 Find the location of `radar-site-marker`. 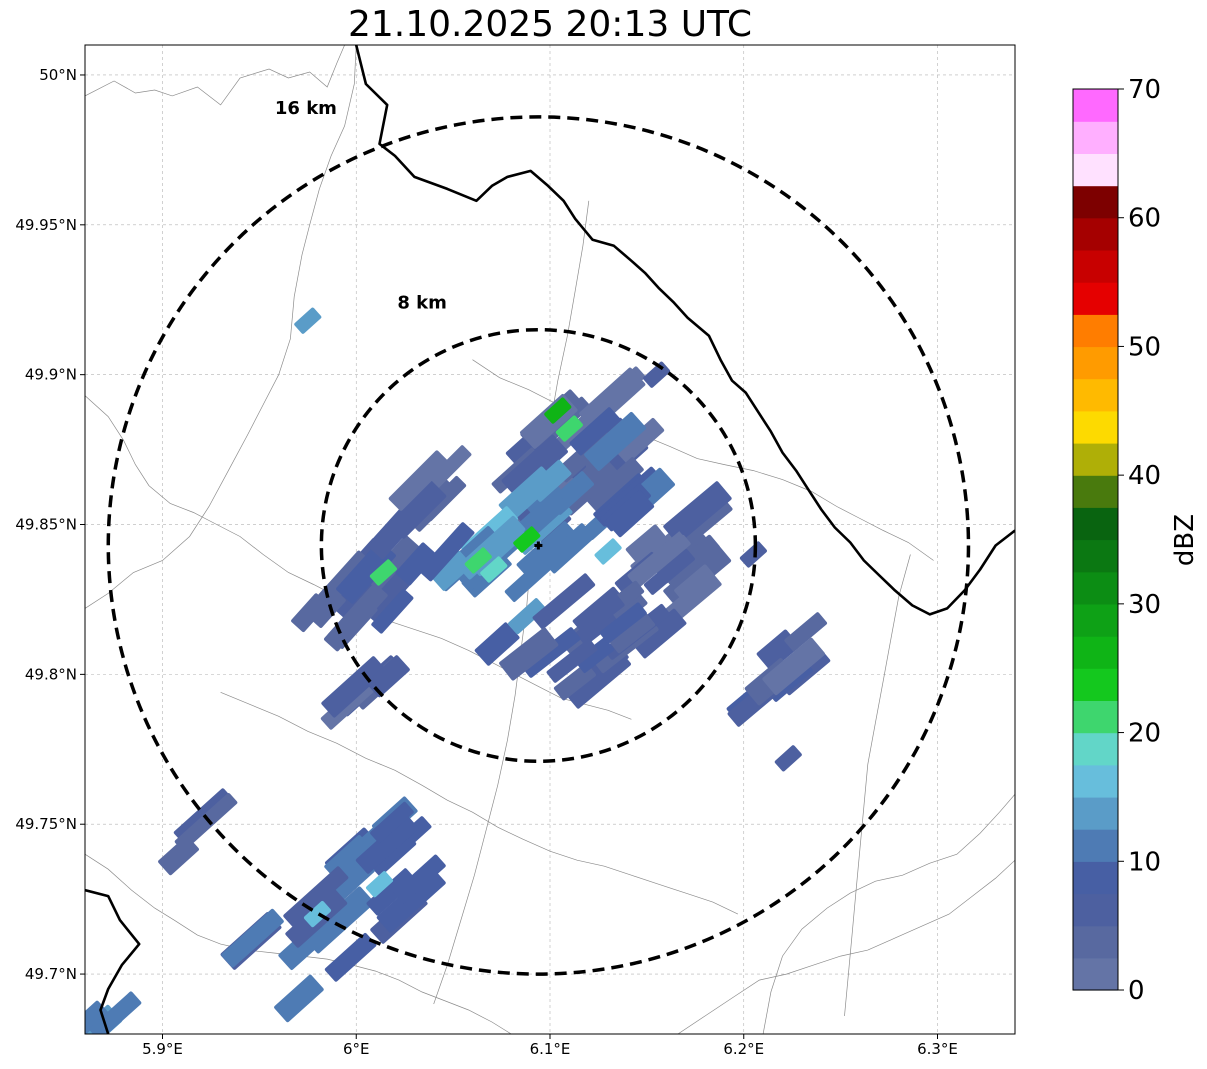

radar-site-marker is located at coordinates (538, 545).